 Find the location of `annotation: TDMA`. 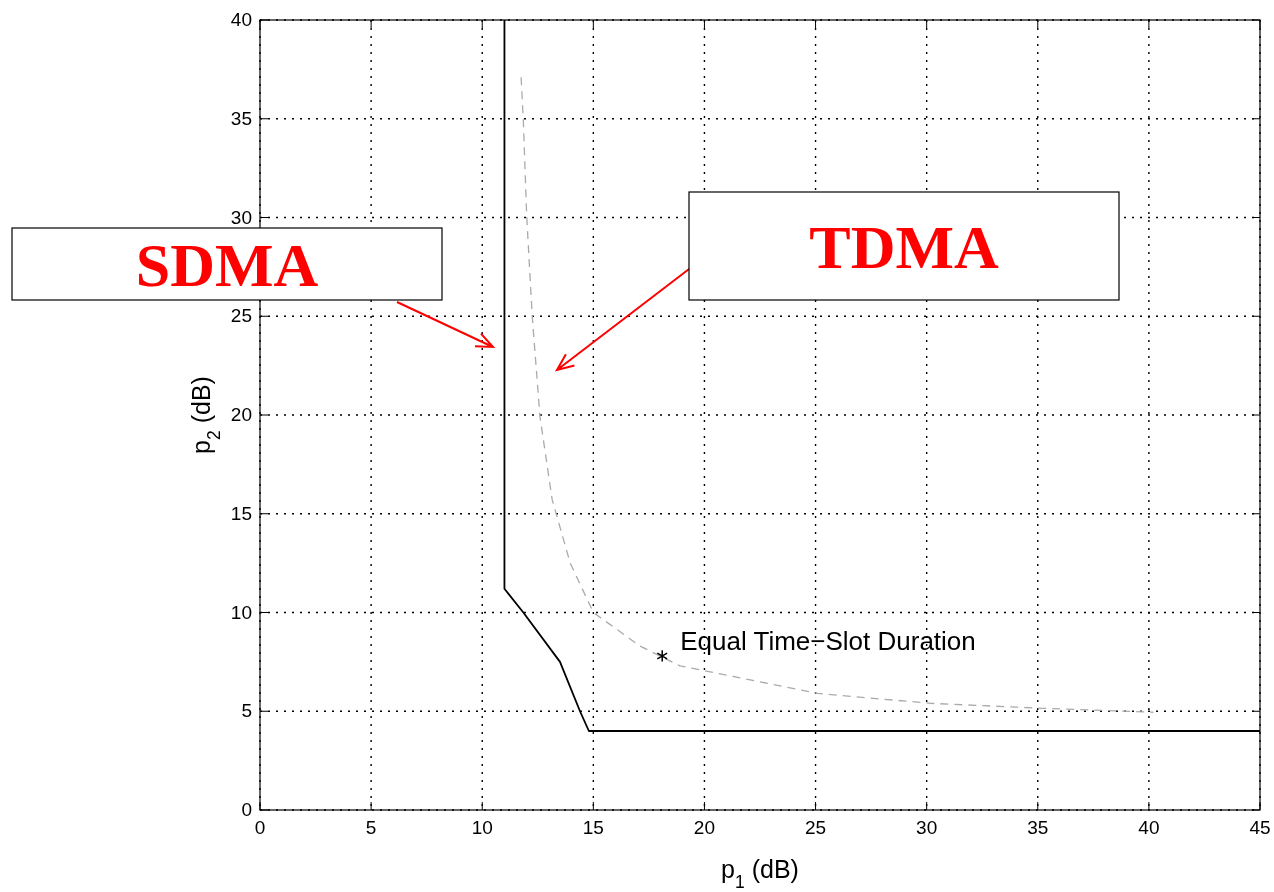

annotation: TDMA is located at coordinates (904, 247).